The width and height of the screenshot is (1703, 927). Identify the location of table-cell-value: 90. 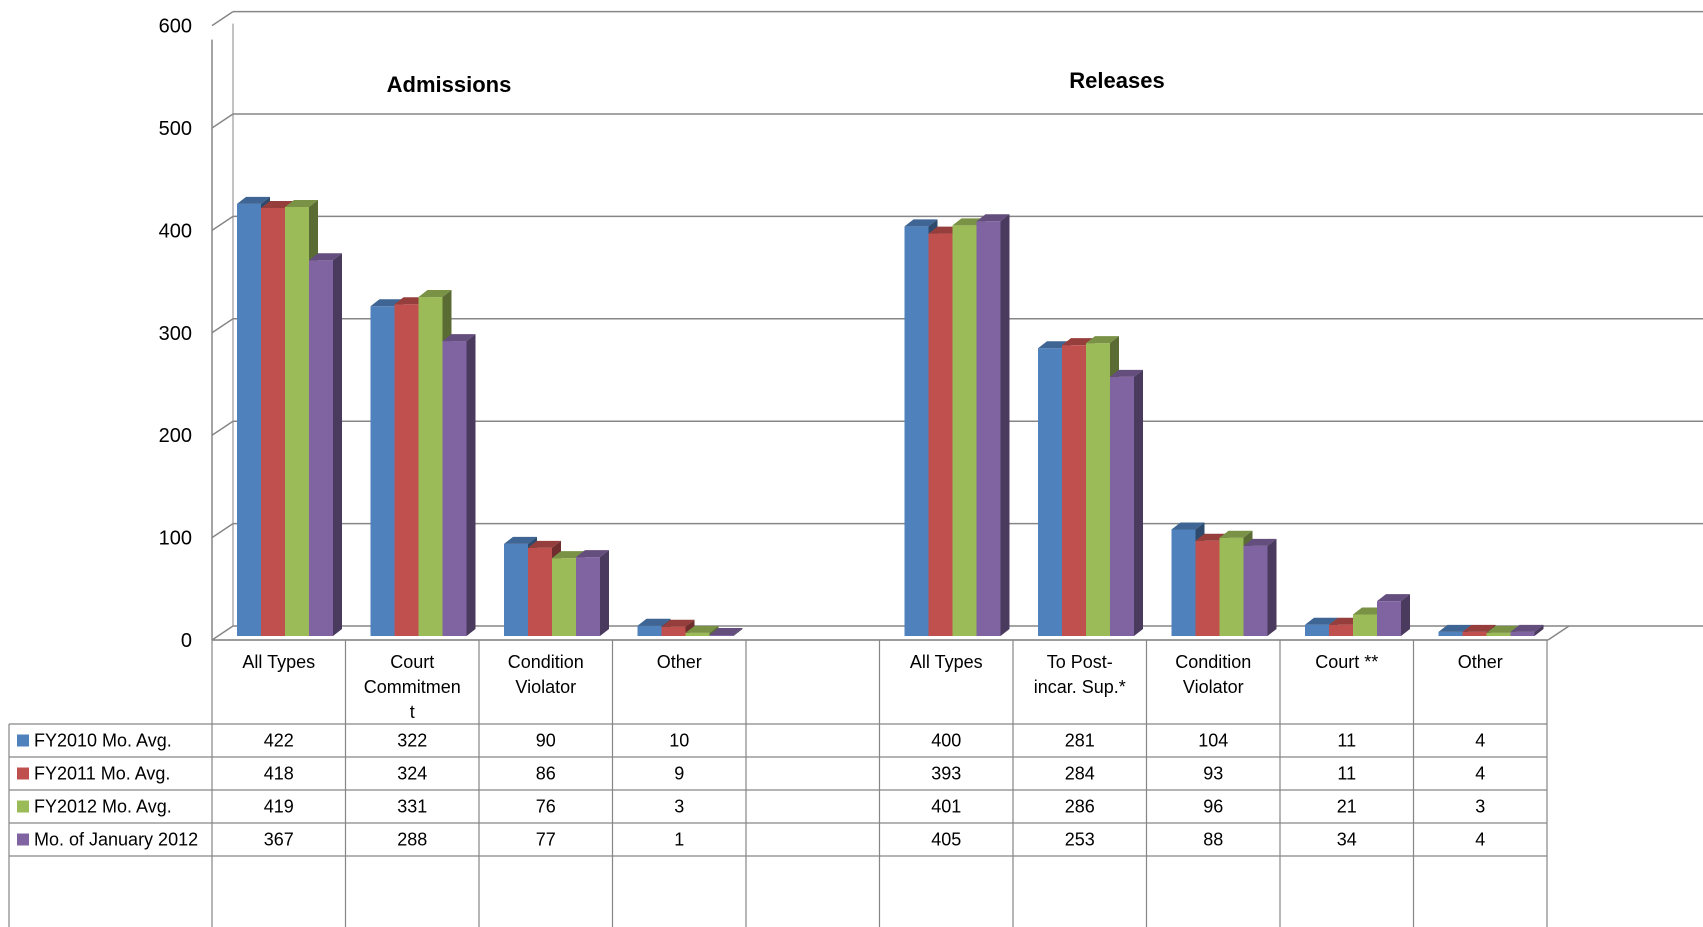
(546, 741).